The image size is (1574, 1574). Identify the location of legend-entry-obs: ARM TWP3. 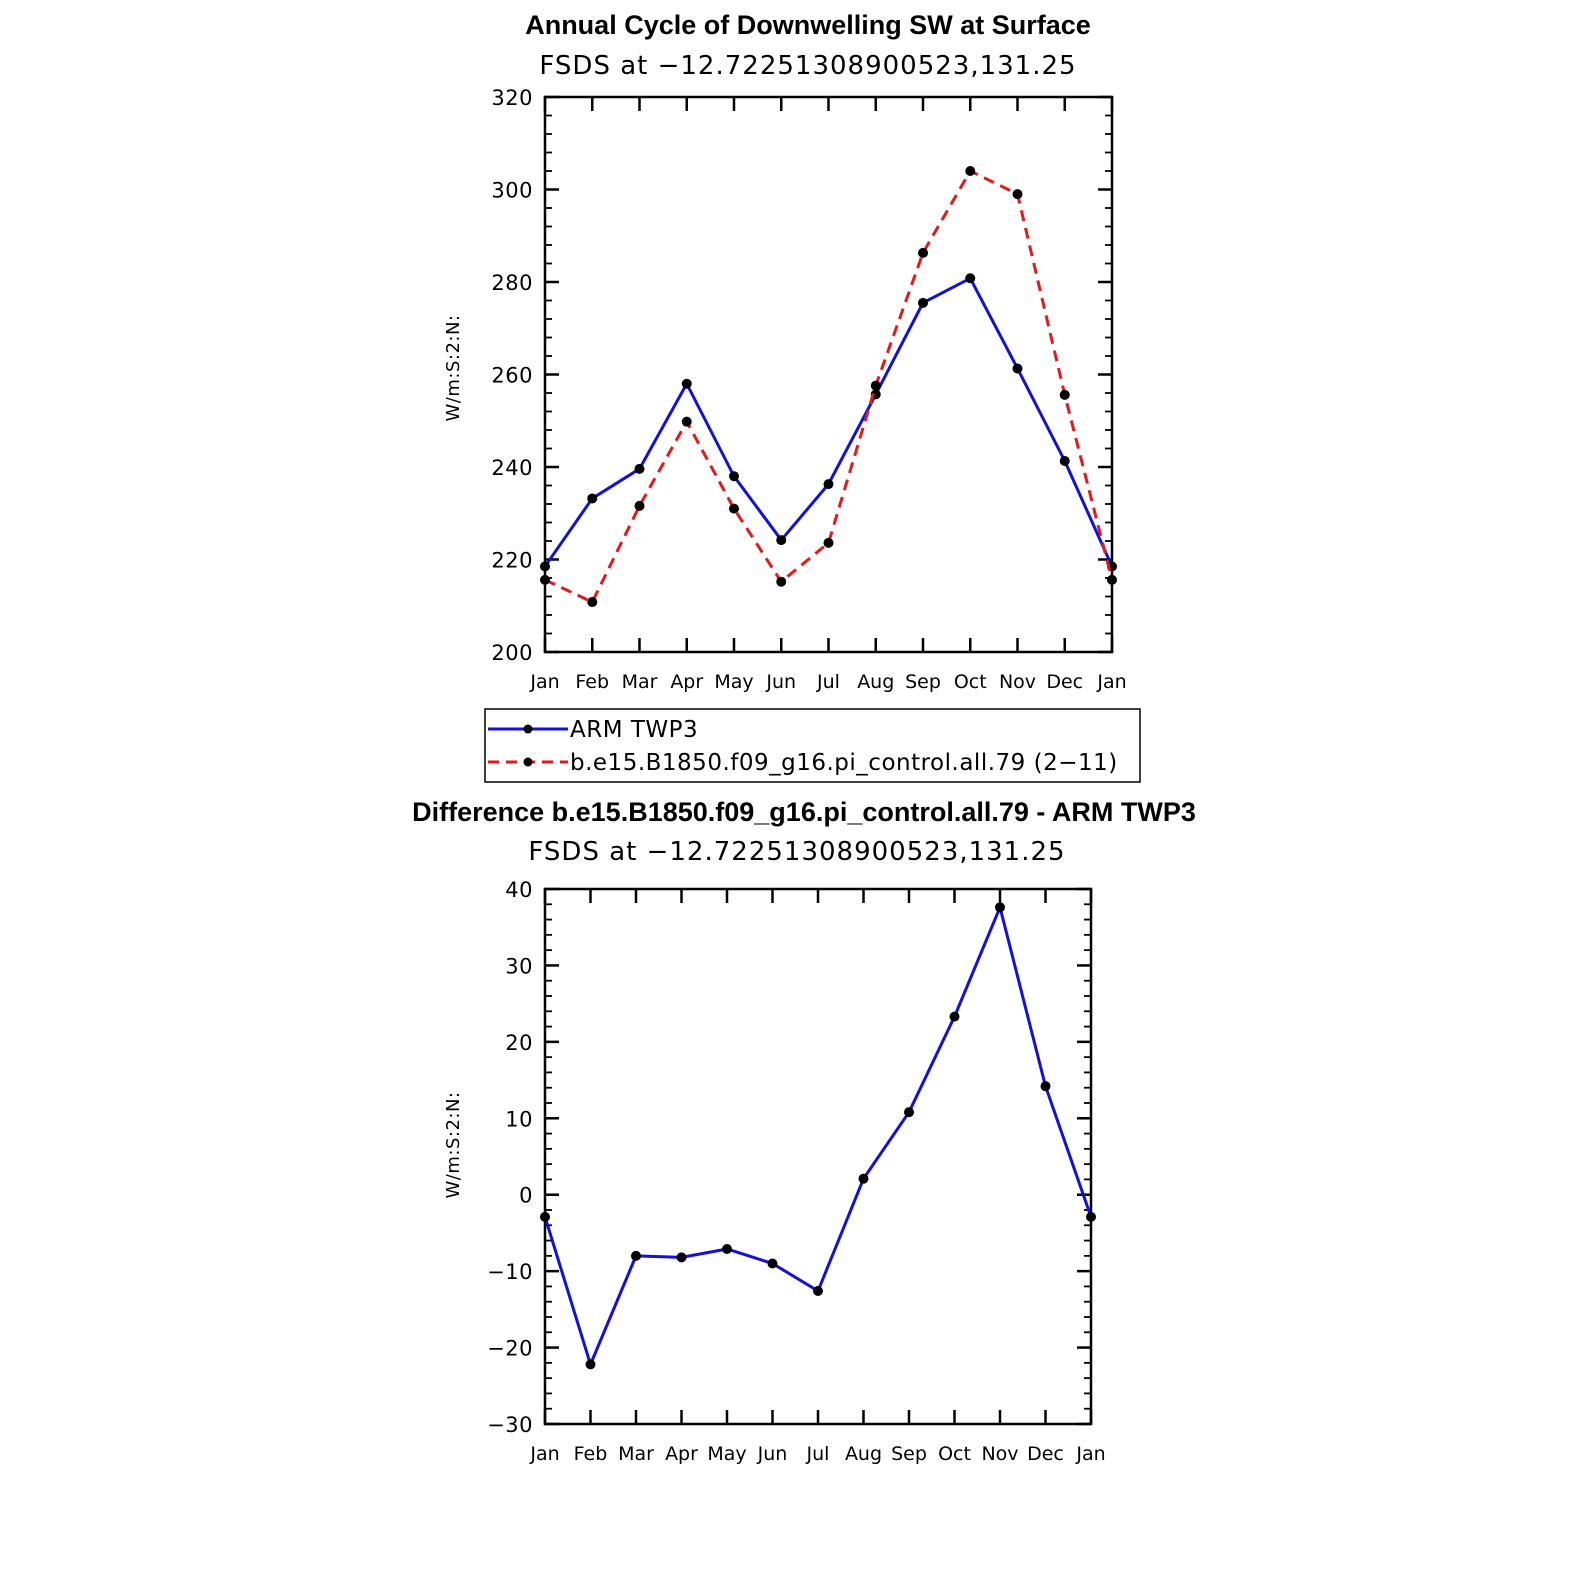
(593, 730).